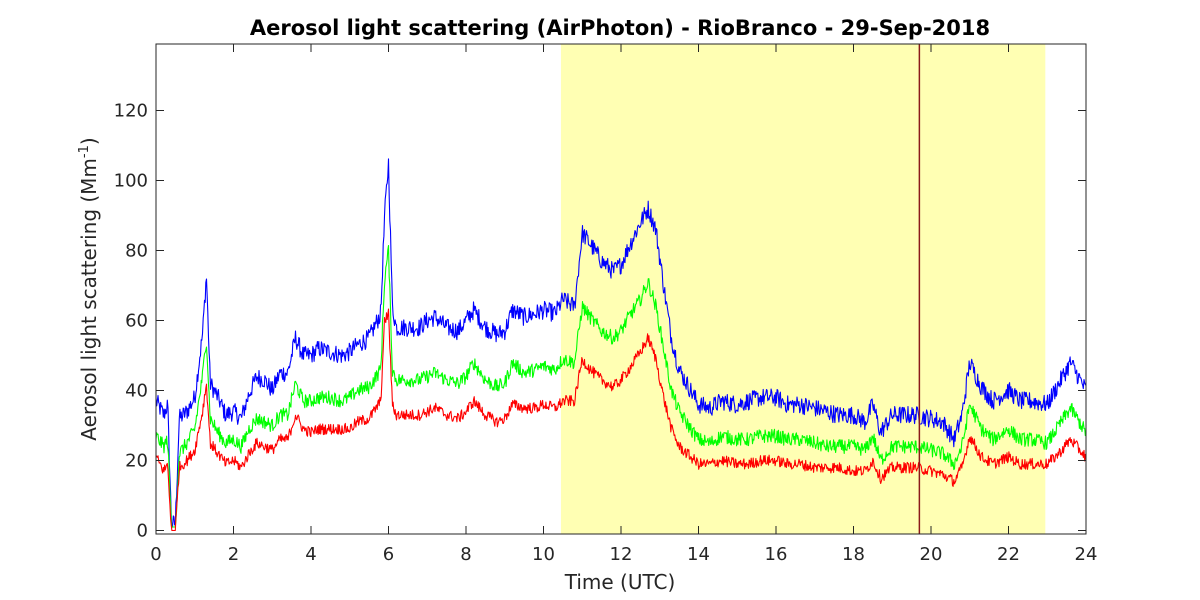 Image resolution: width=1200 pixels, height=600 pixels. I want to click on x-tick-label: 24, so click(1086, 554).